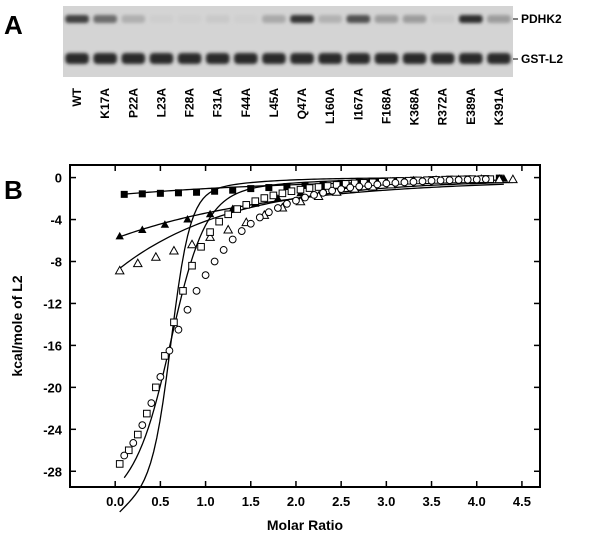  I want to click on lane-label: F44A, so click(246, 103).